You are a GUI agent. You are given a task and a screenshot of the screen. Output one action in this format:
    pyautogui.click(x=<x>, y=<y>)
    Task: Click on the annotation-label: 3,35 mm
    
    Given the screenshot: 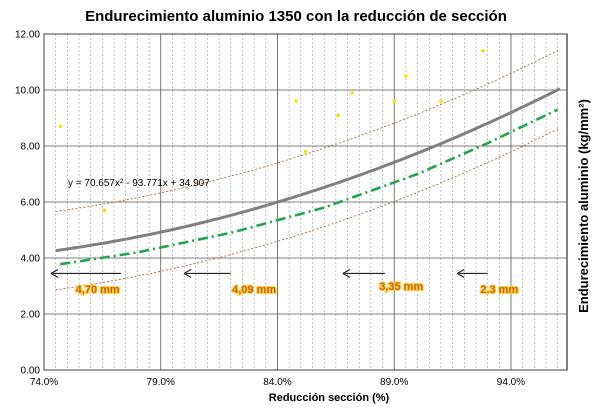 What is the action you would take?
    pyautogui.click(x=401, y=287)
    